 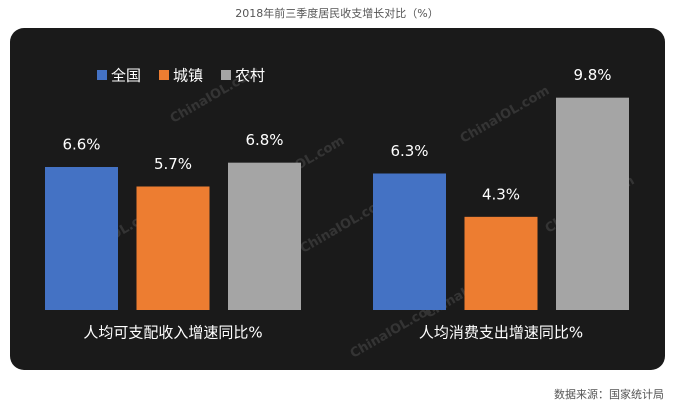 I want to click on value-label: 6.6%, so click(x=81, y=145).